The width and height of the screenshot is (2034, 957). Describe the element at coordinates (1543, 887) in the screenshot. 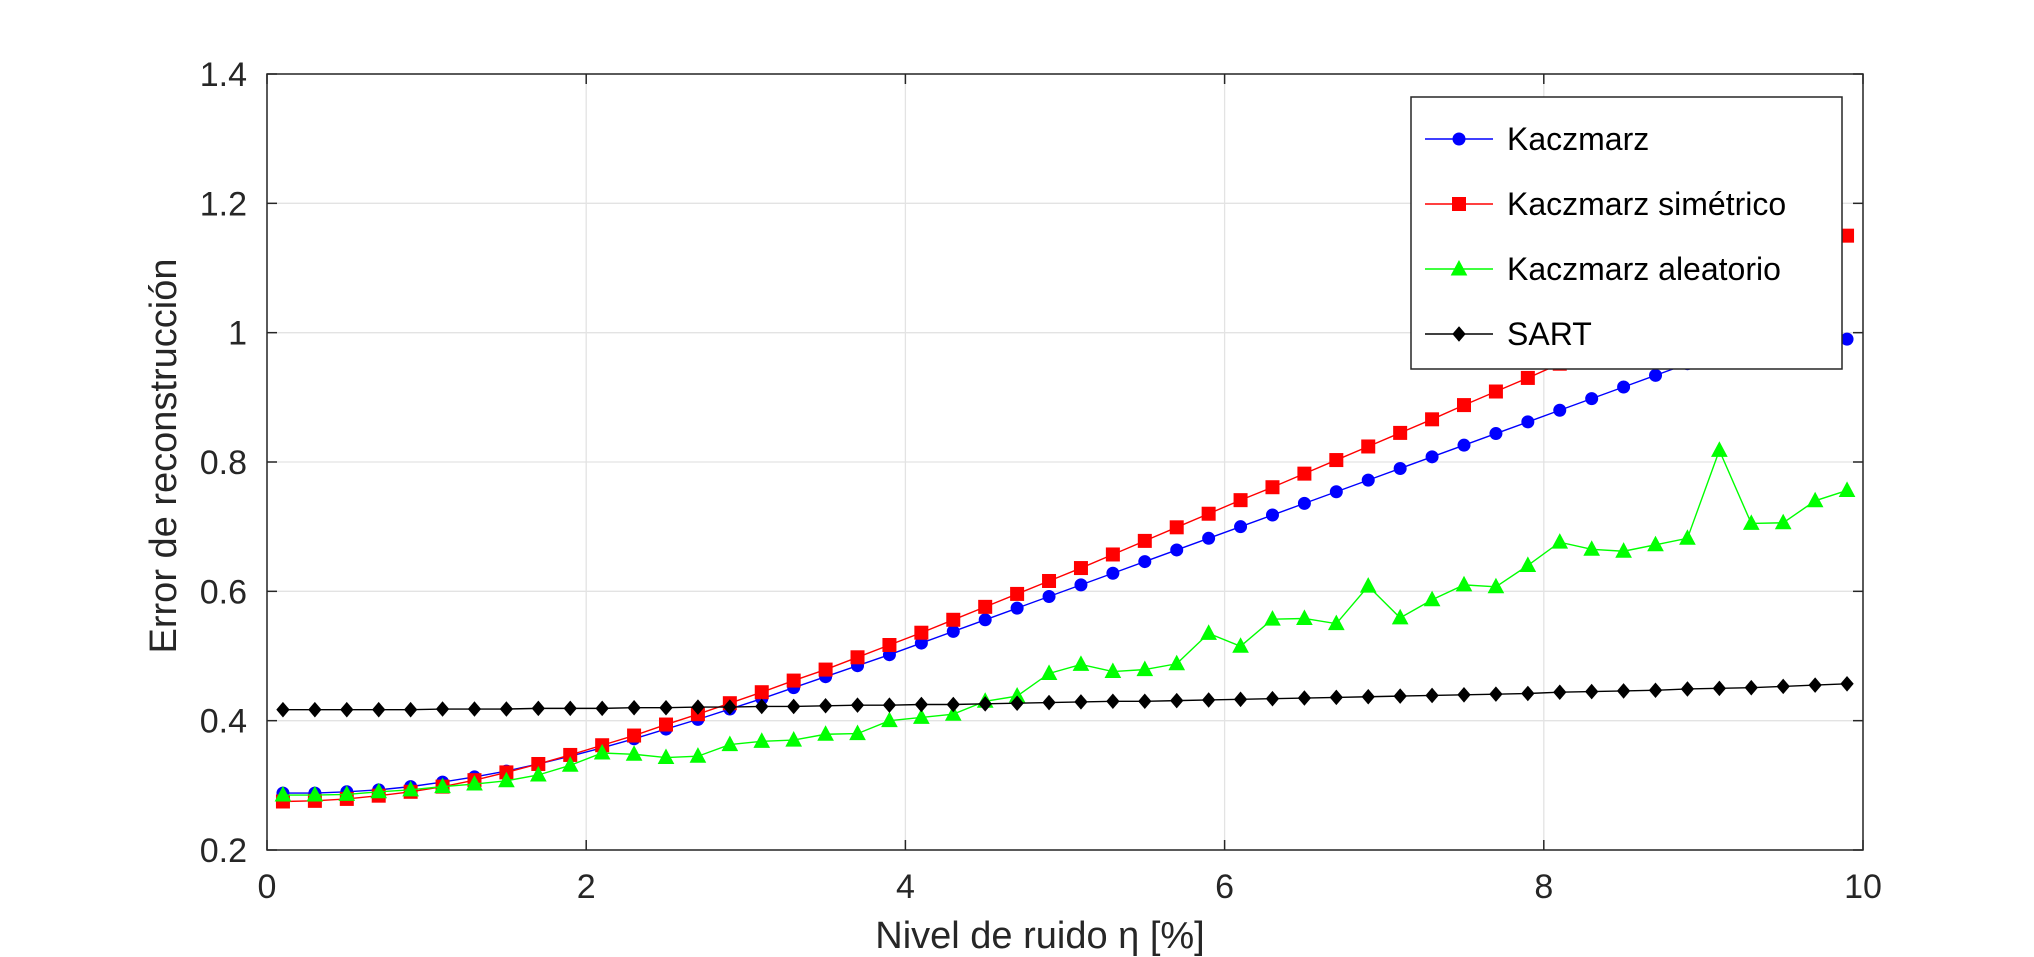

I see `x-tick-label: 8` at that location.